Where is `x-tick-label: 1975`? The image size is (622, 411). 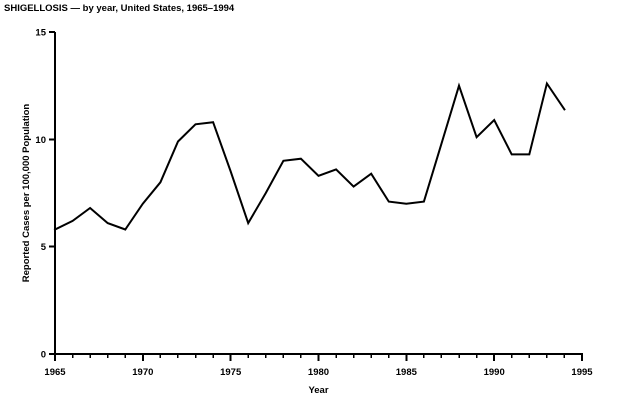 x-tick-label: 1975 is located at coordinates (231, 372).